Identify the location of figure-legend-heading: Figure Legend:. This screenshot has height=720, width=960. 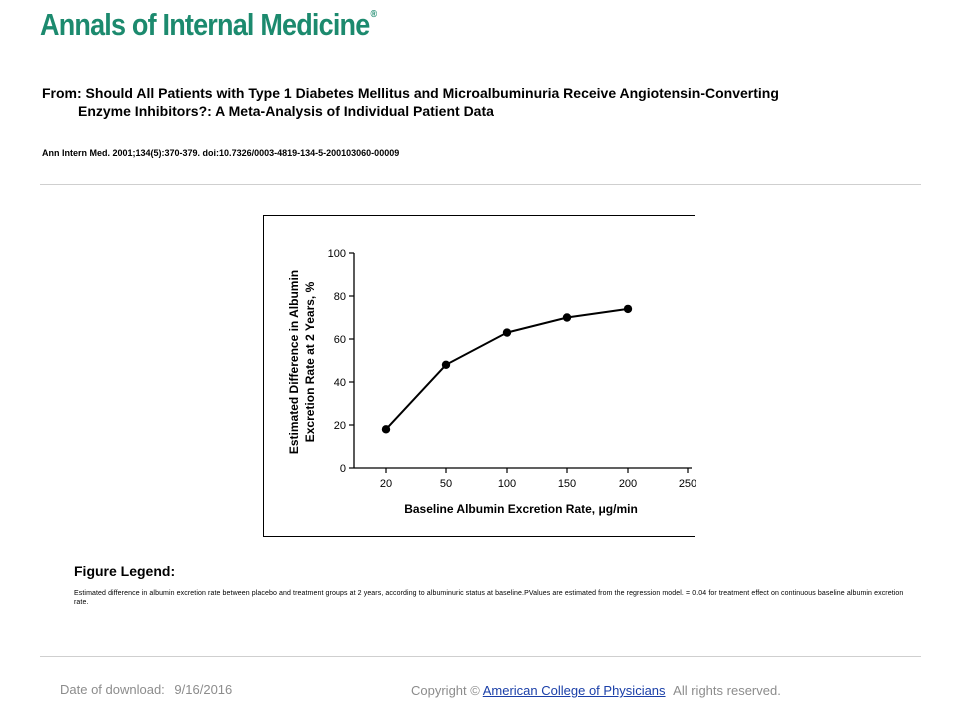
(125, 571).